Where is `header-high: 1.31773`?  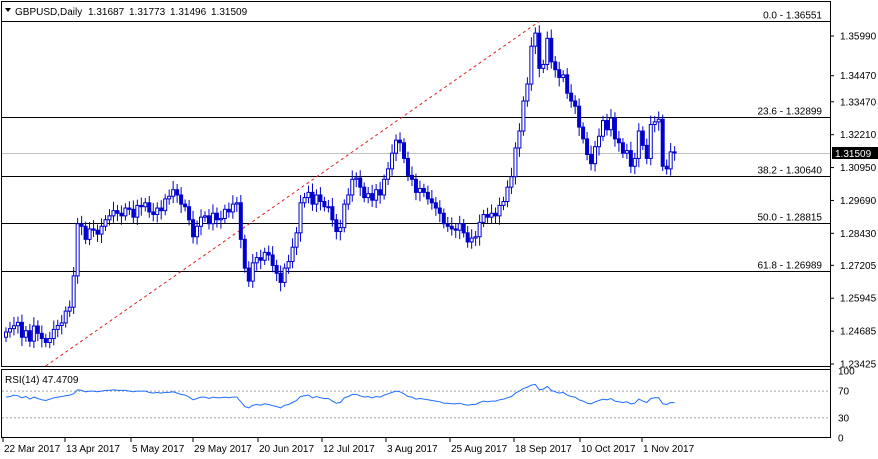 header-high: 1.31773 is located at coordinates (147, 12).